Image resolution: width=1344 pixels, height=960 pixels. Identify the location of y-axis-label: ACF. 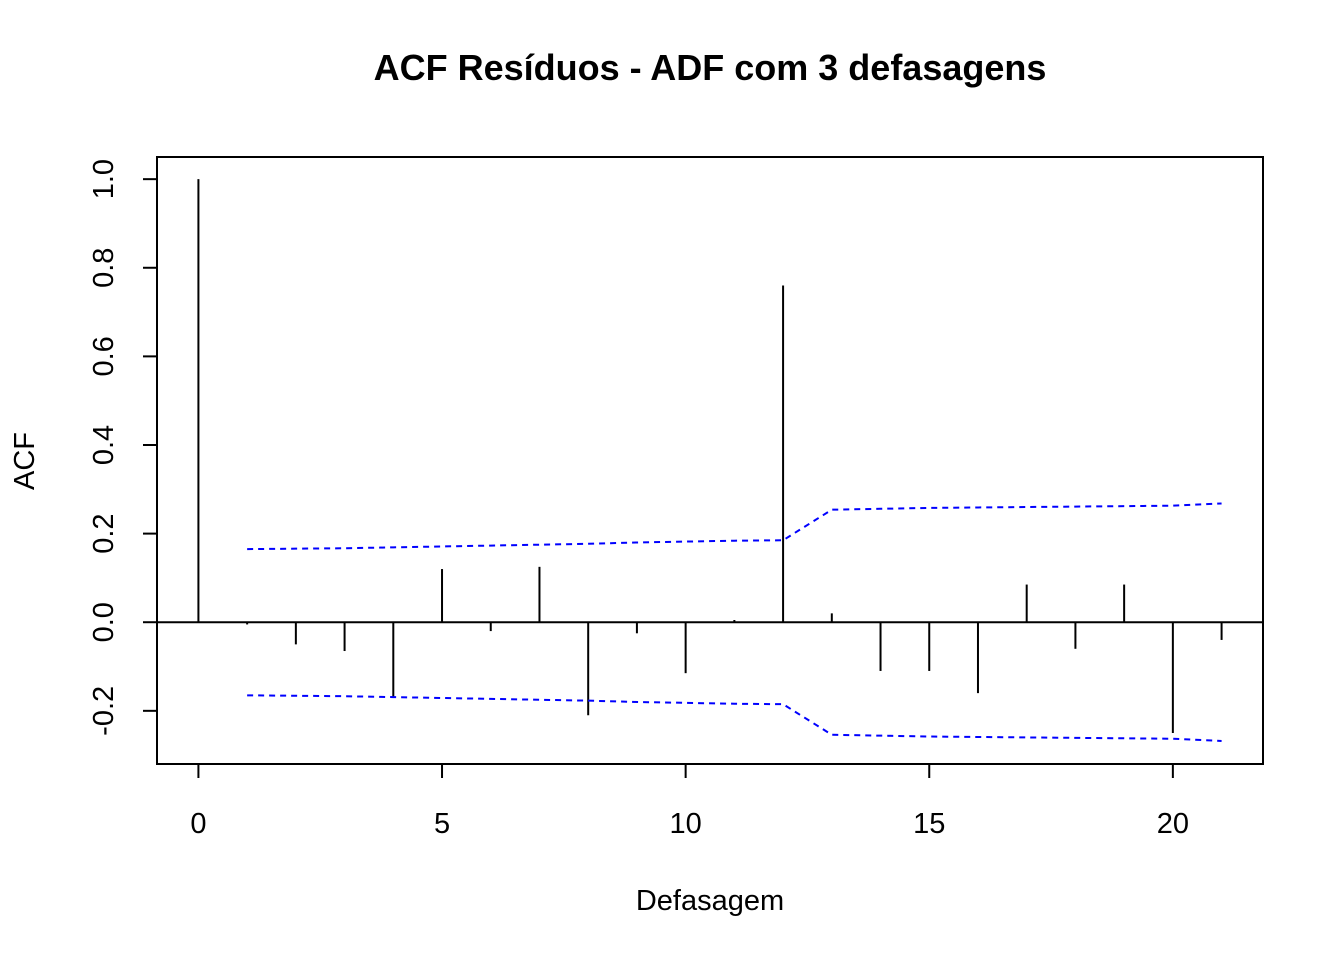
(25, 461).